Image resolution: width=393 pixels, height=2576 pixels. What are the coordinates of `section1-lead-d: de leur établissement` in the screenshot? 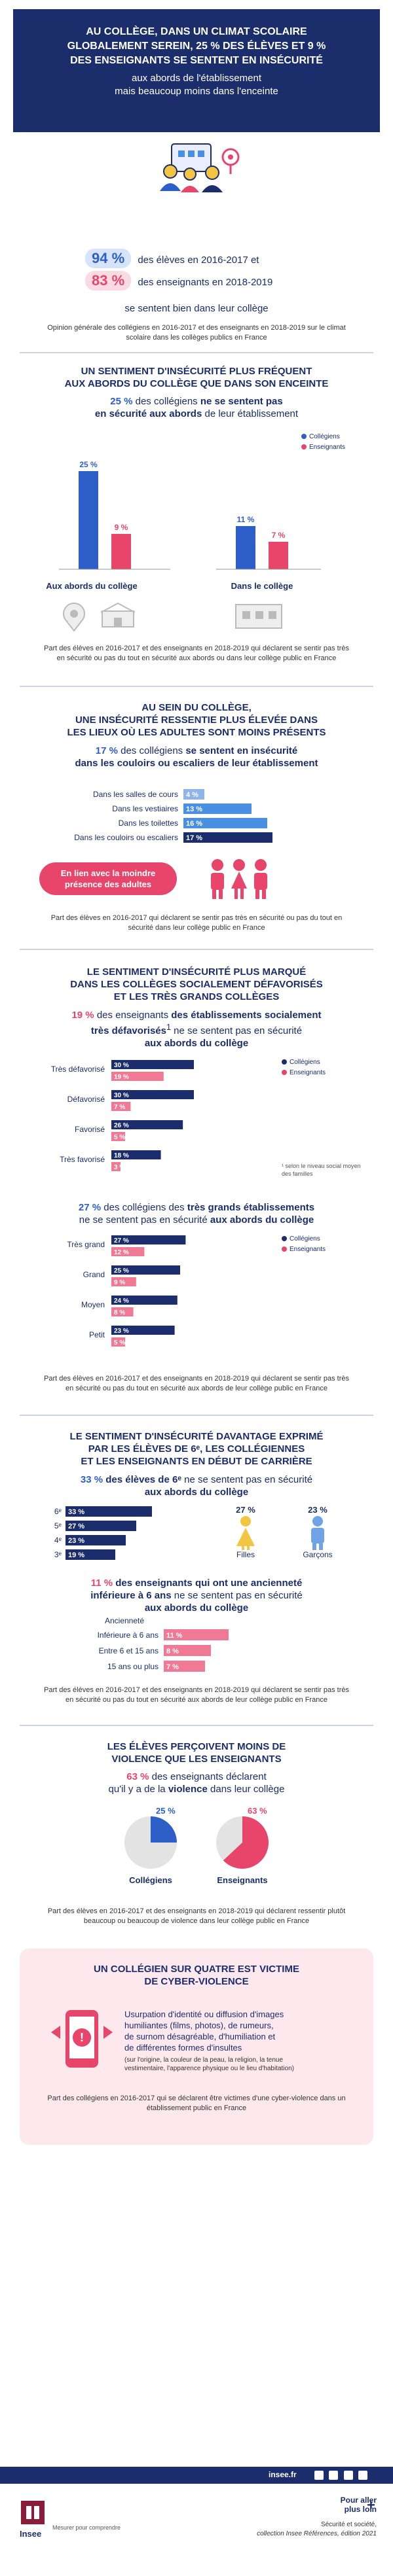 It's located at (251, 414).